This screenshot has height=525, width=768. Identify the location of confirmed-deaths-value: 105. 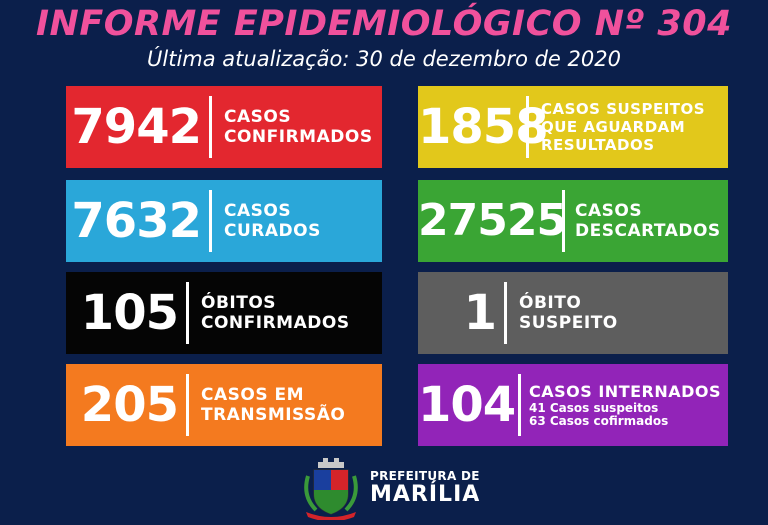
(129, 313).